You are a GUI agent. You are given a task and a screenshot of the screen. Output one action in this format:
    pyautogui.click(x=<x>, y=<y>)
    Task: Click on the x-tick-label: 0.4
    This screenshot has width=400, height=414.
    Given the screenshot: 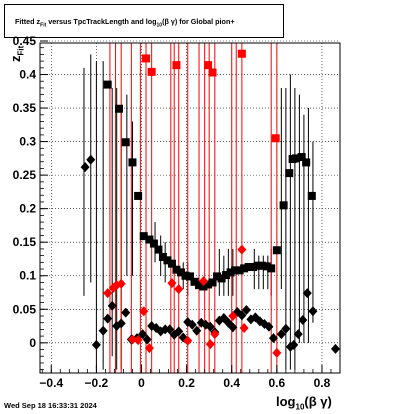 What is the action you would take?
    pyautogui.click(x=231, y=383)
    